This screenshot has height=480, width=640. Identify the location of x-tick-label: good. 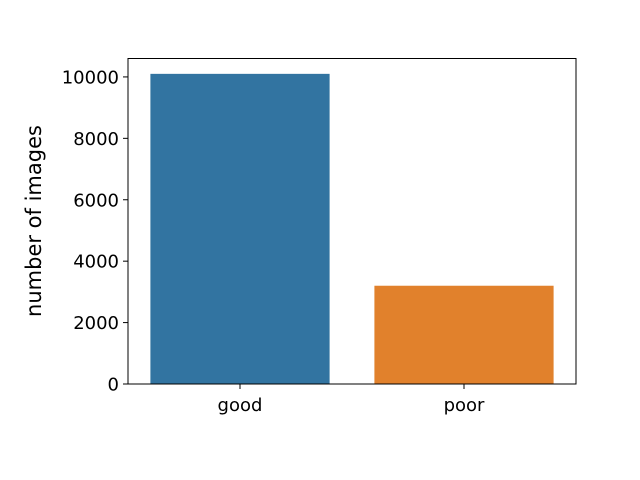
(240, 405).